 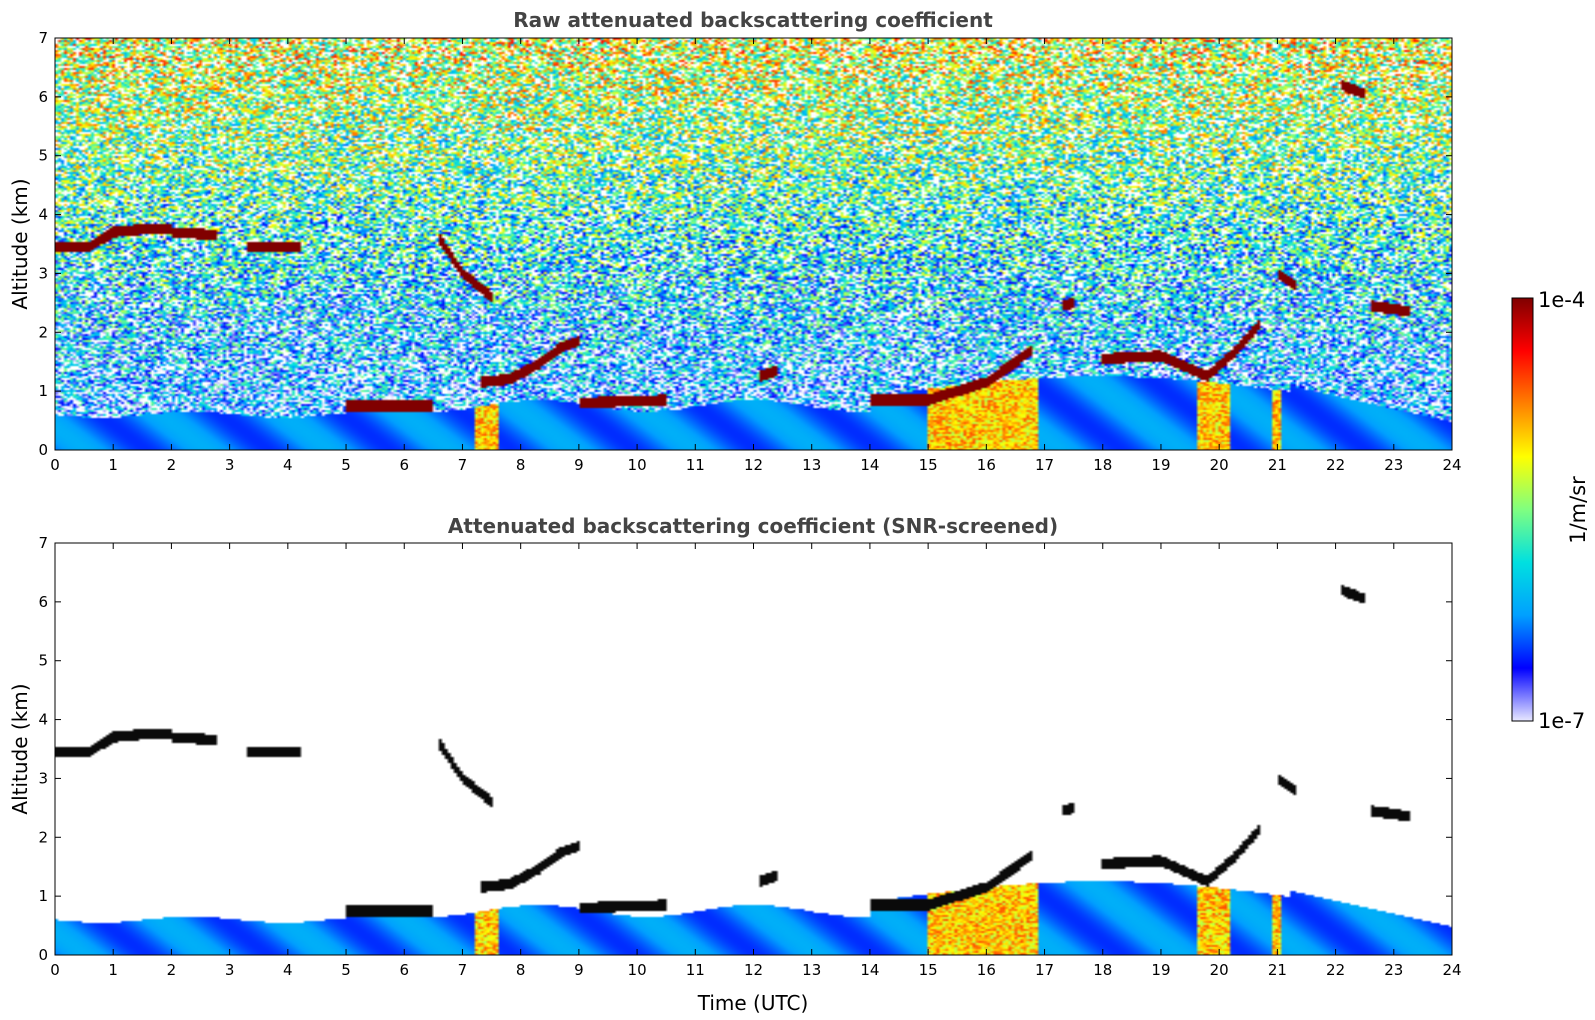 I want to click on colorbar-max-label: 1e-4, so click(x=1561, y=300).